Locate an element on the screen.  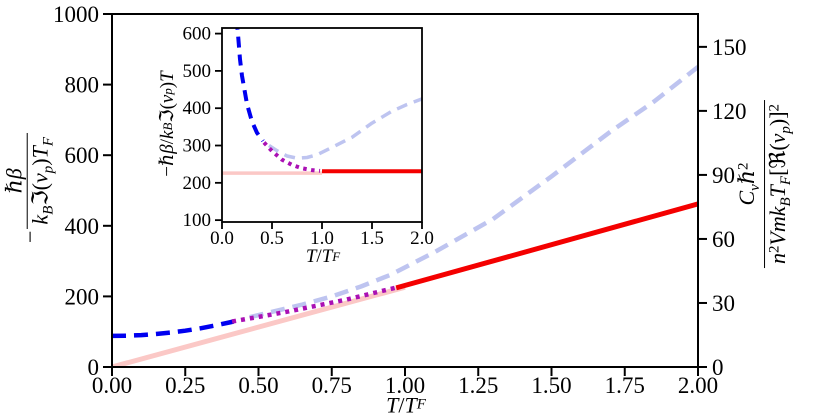
main-ytick-left-label: 400 is located at coordinates (82, 226).